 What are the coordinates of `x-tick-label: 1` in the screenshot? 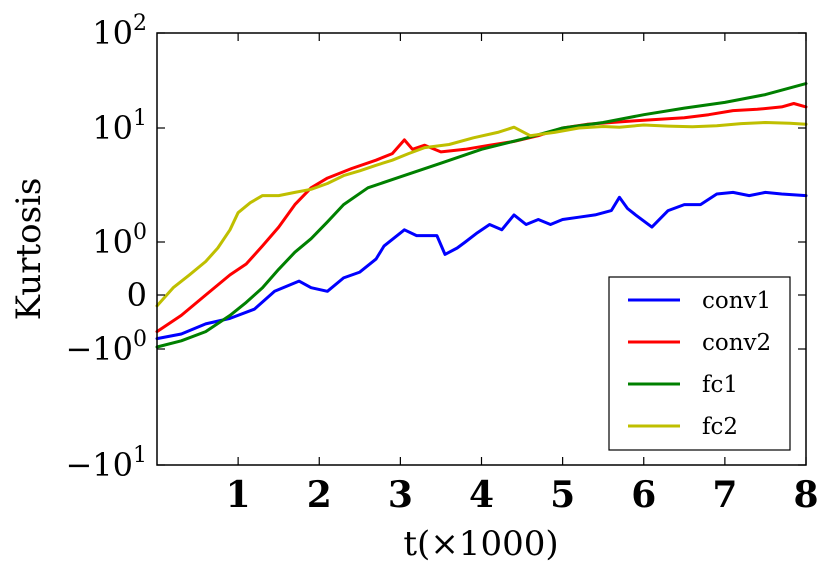 It's located at (238, 495).